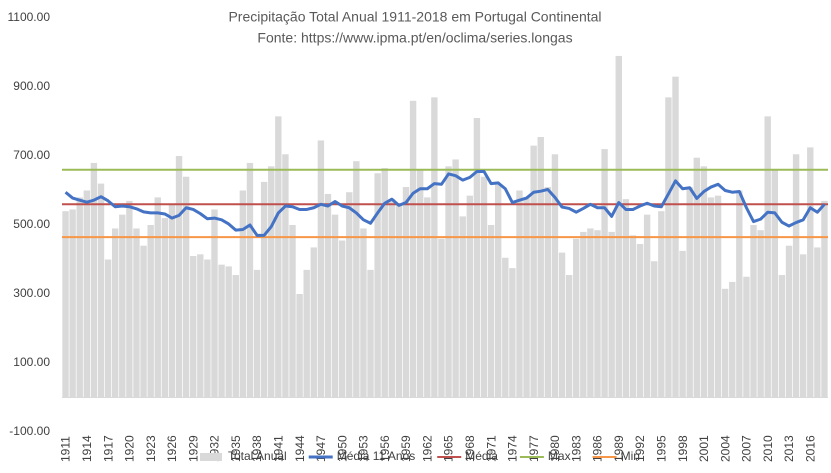  What do you see at coordinates (810, 448) in the screenshot?
I see `x-tick-label: 2016` at bounding box center [810, 448].